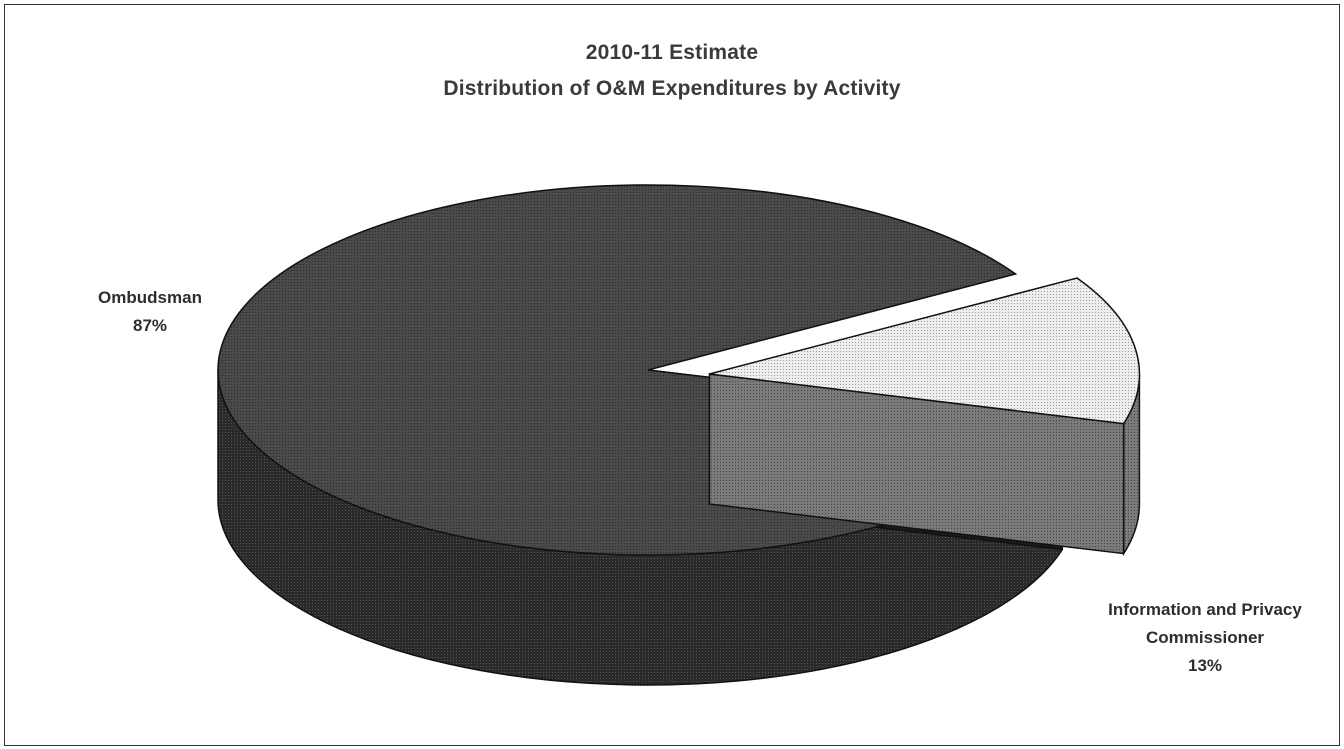 This screenshot has width=1344, height=749. I want to click on slice-ipc, so click(925, 351).